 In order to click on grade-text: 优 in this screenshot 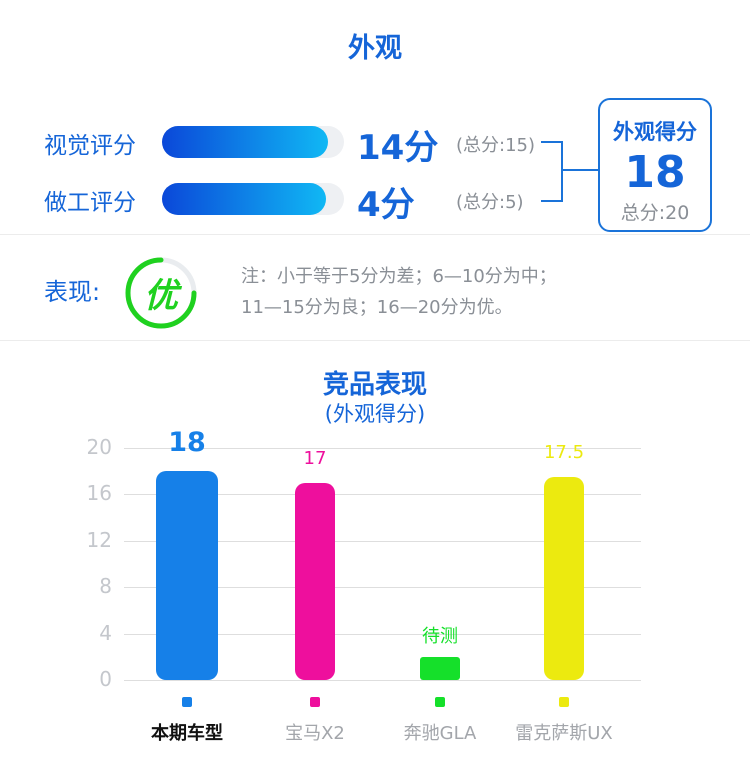, I will do `click(161, 296)`.